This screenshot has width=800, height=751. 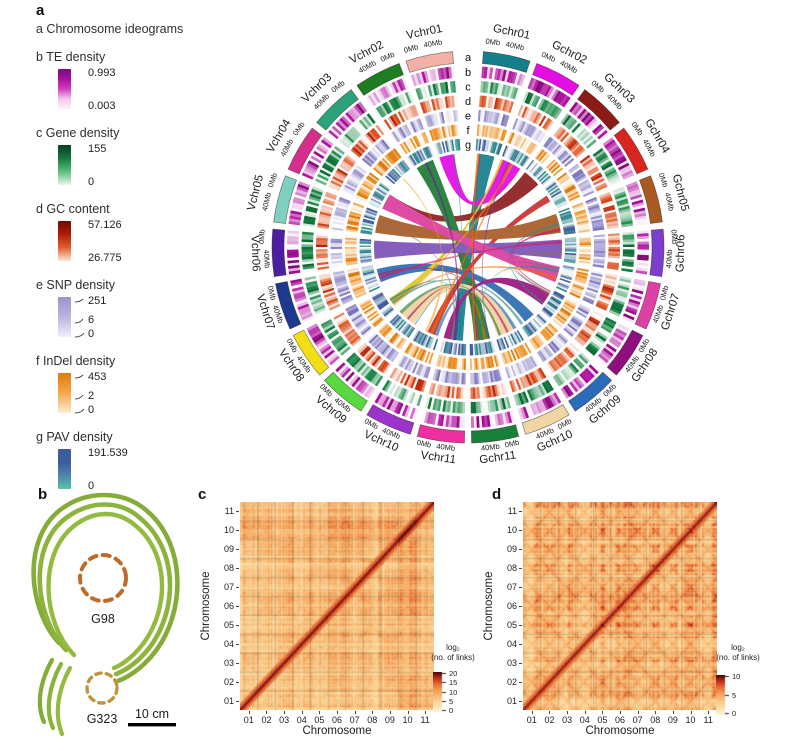 I want to click on ring-c-Gchr01, so click(x=500, y=91).